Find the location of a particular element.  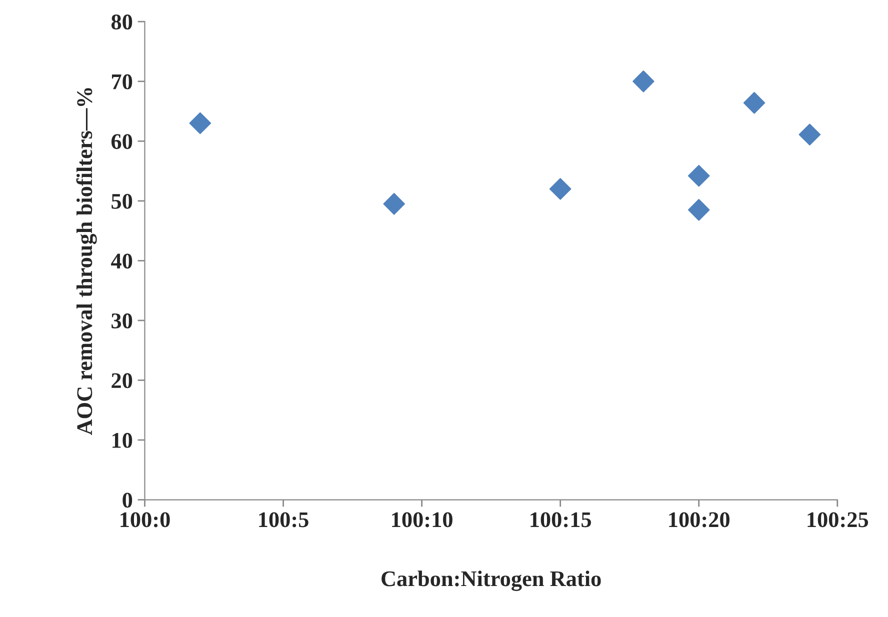

x-tick-label: 100:15 is located at coordinates (560, 520).